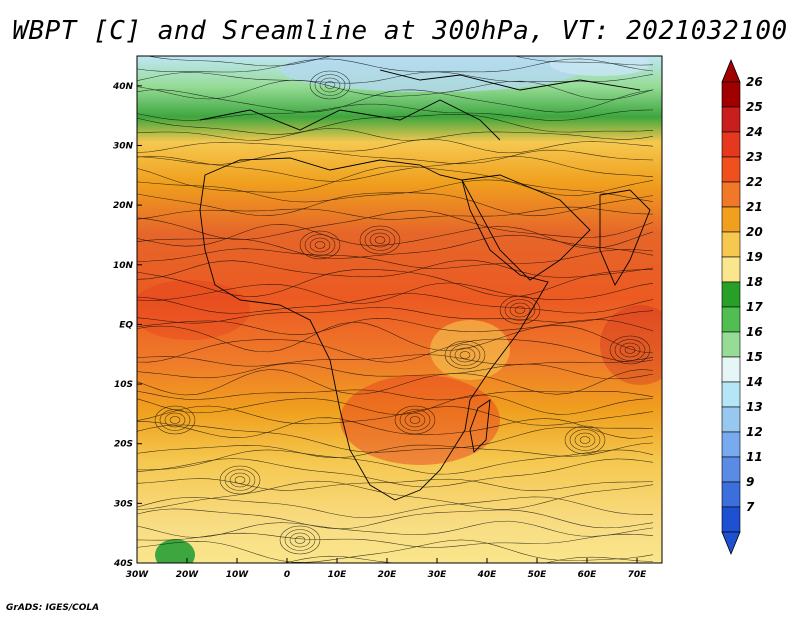  Describe the element at coordinates (754, 407) in the screenshot. I see `colorbar-label: 13` at that location.